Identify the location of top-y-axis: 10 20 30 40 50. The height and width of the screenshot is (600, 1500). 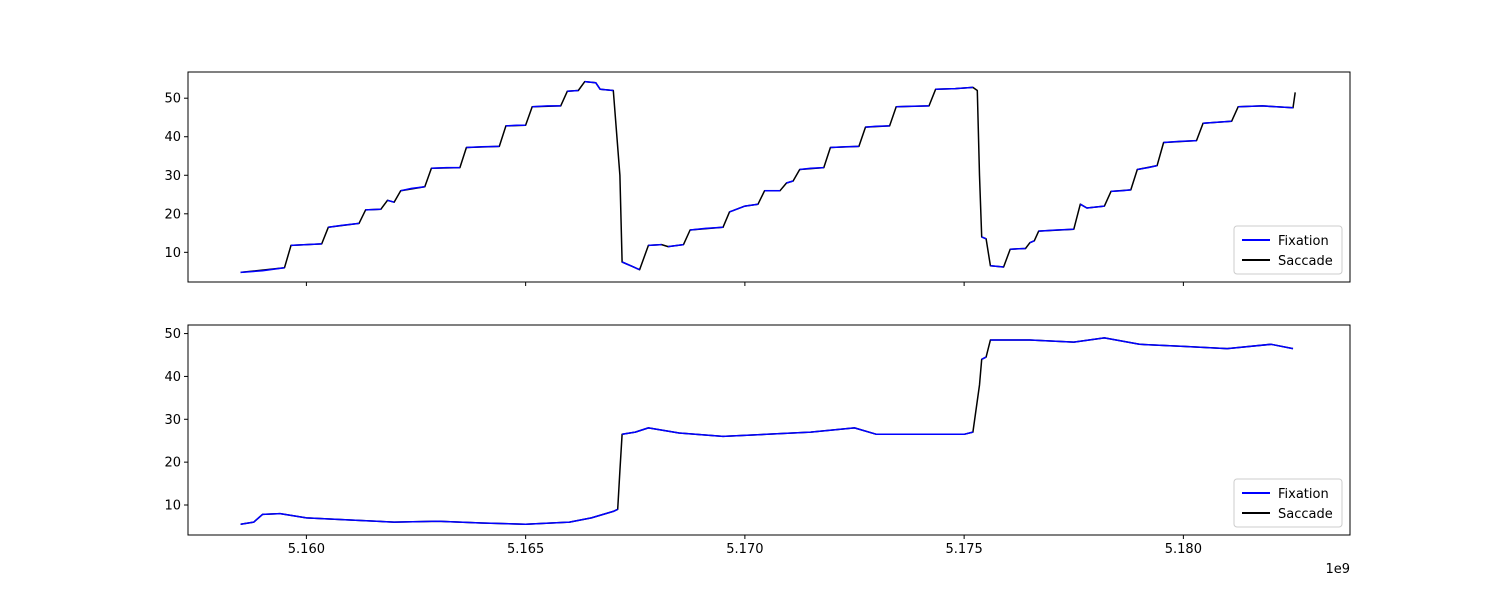
(176, 176).